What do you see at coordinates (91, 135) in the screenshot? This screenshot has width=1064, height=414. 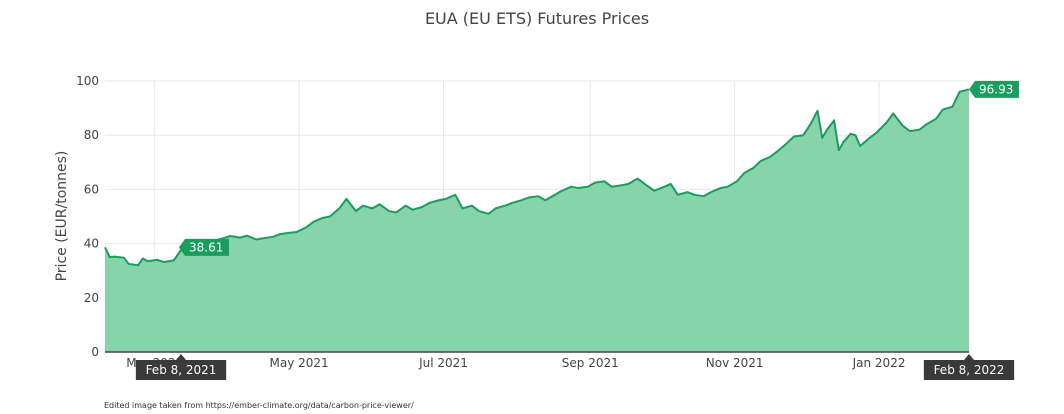 I see `y-tick-label: 80` at bounding box center [91, 135].